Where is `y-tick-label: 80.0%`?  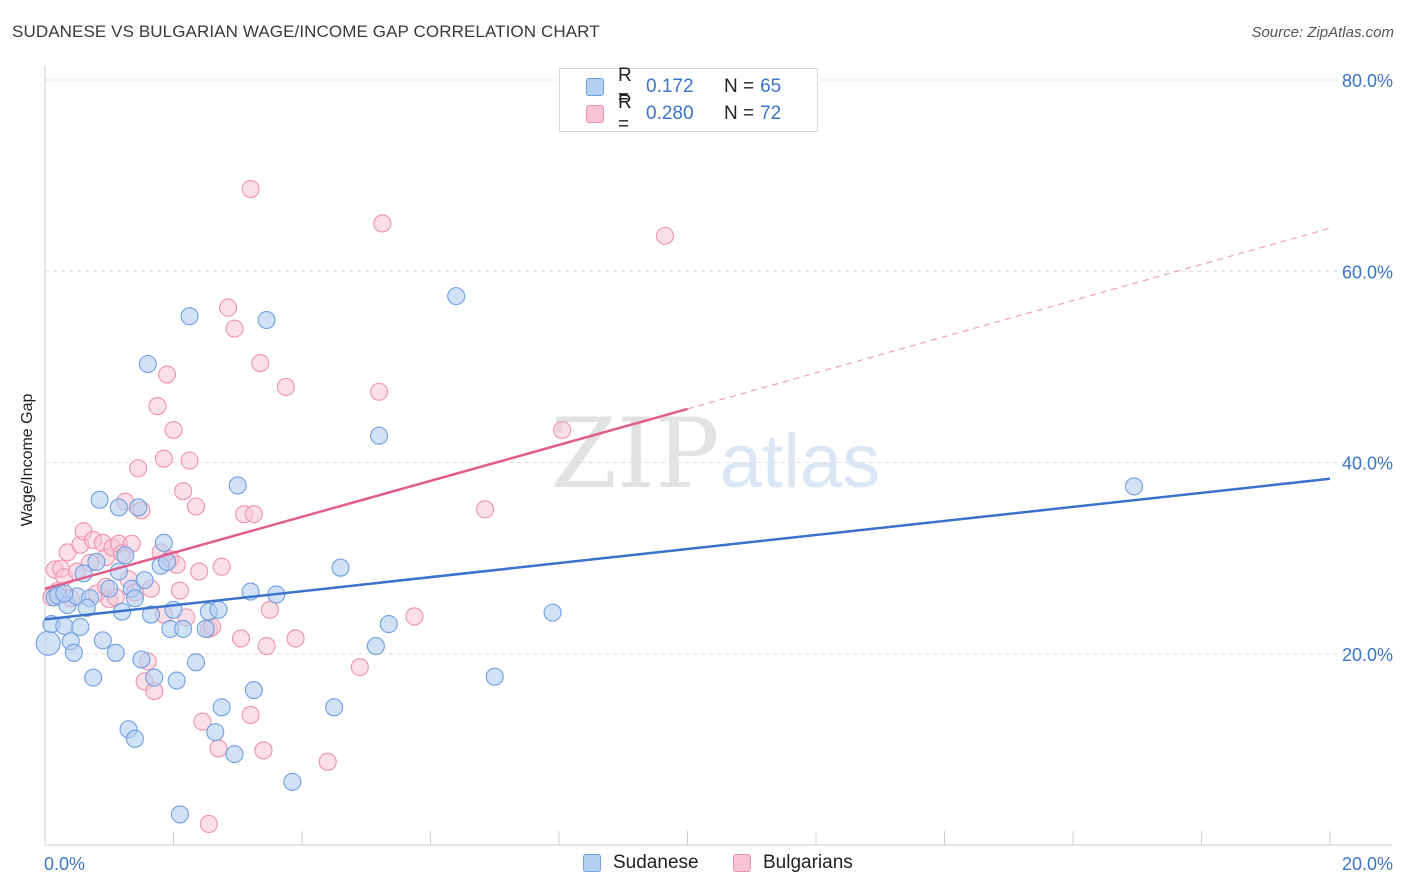 y-tick-label: 80.0% is located at coordinates (1367, 81).